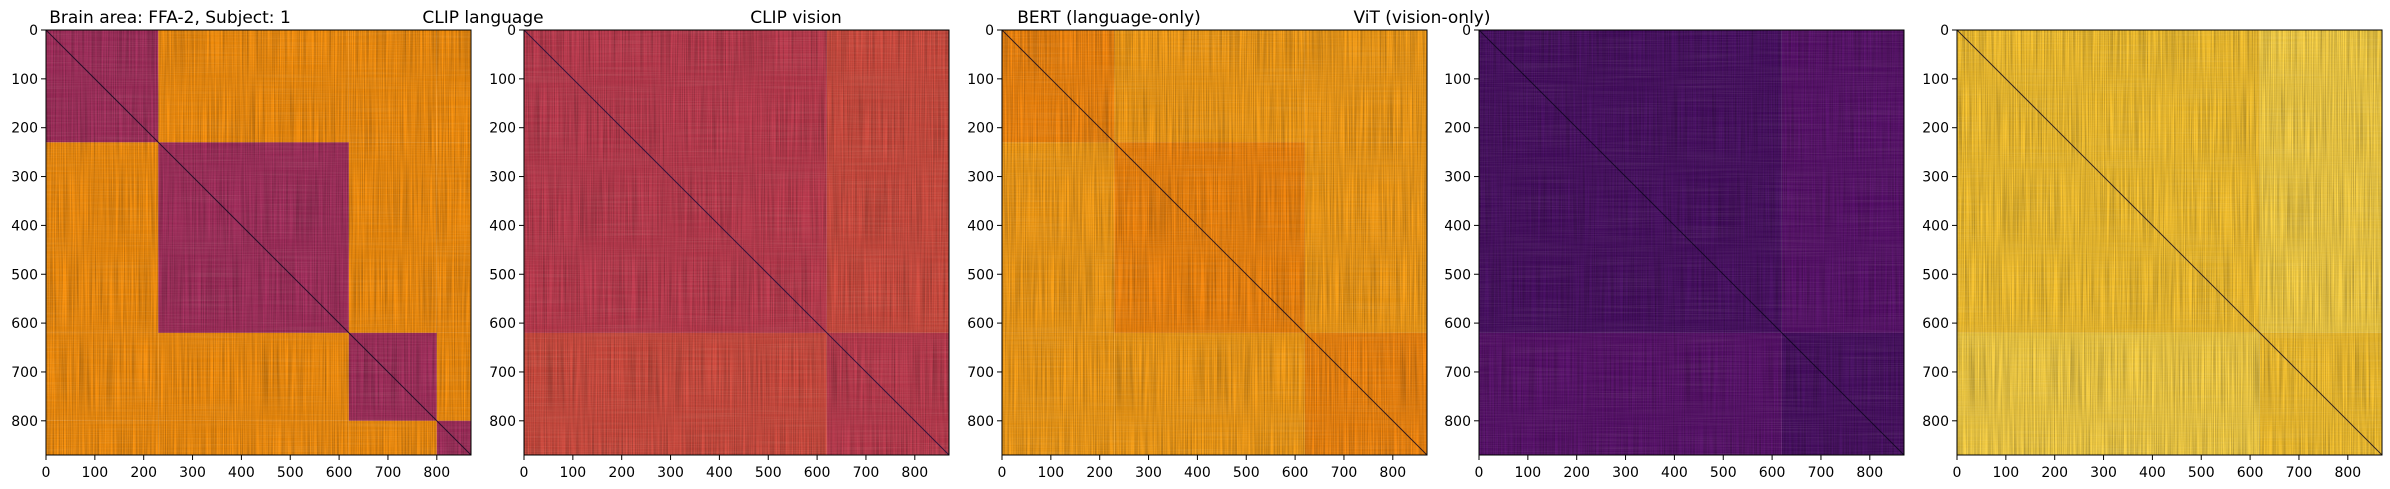  What do you see at coordinates (170, 18) in the screenshot?
I see `panel-title: Brain area: FFA-2, Subject: 1` at bounding box center [170, 18].